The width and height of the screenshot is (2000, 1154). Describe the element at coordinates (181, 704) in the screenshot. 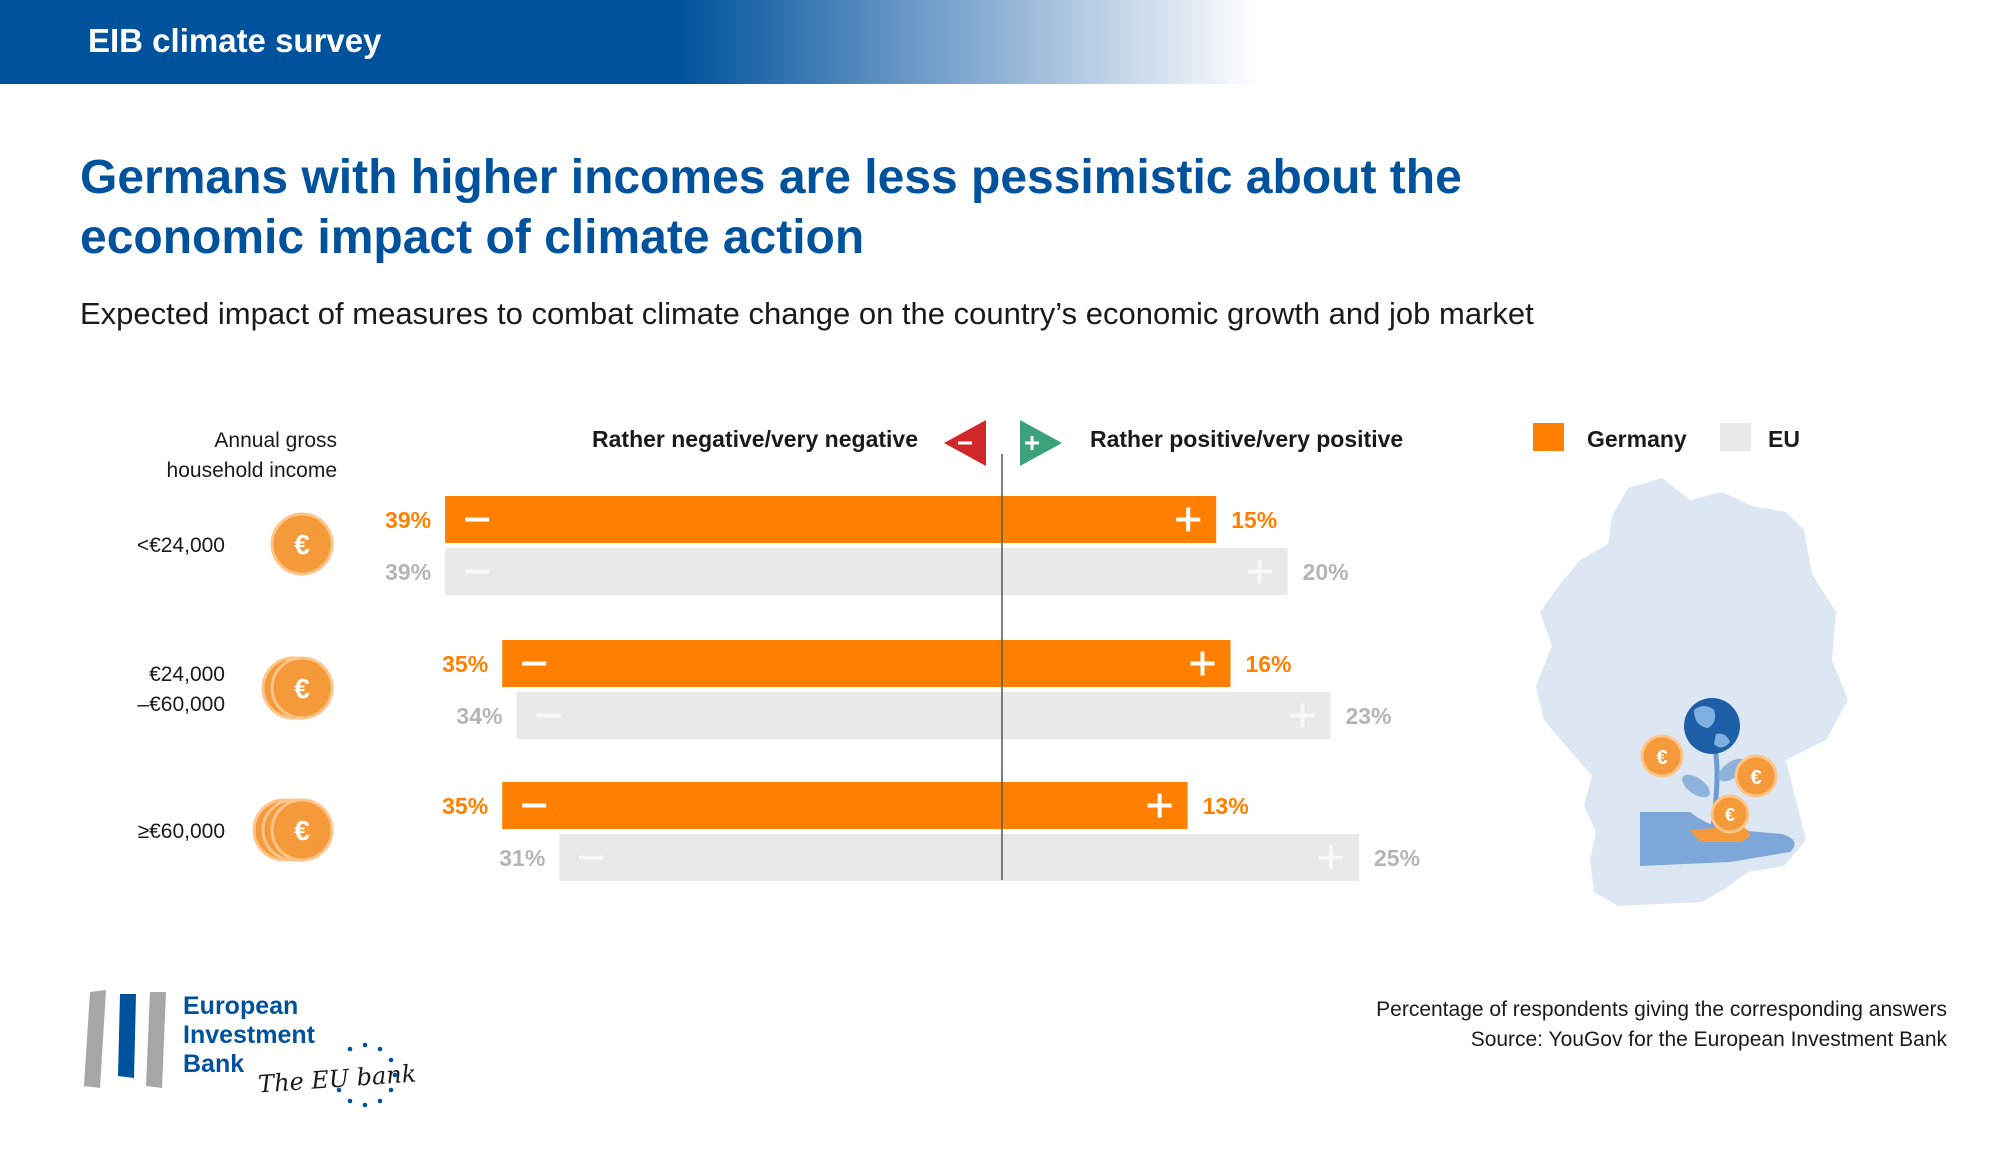

I see `income-category-label: –€60,000` at that location.